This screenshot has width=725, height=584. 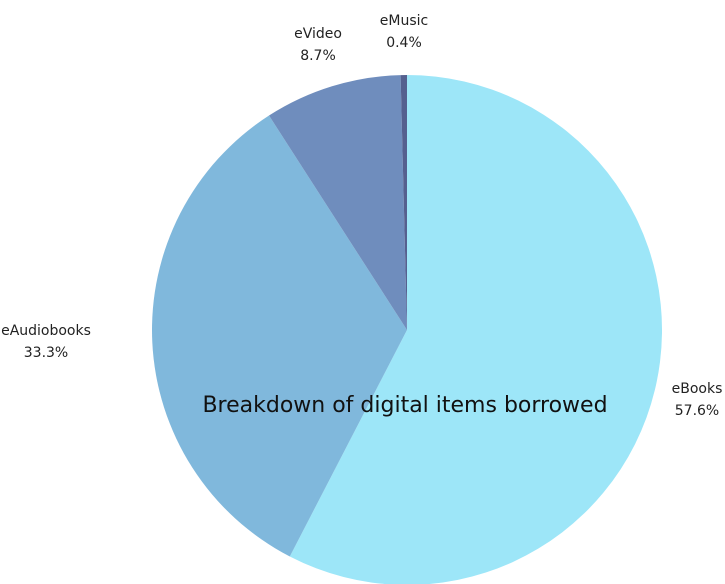 I want to click on slice-label-ebooks: eBooks, so click(x=697, y=389).